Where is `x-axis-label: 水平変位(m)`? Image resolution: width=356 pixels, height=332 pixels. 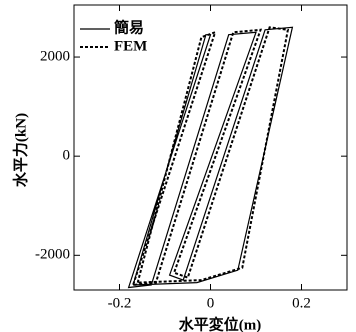 x-axis-label: 水平変位(m) is located at coordinates (220, 323).